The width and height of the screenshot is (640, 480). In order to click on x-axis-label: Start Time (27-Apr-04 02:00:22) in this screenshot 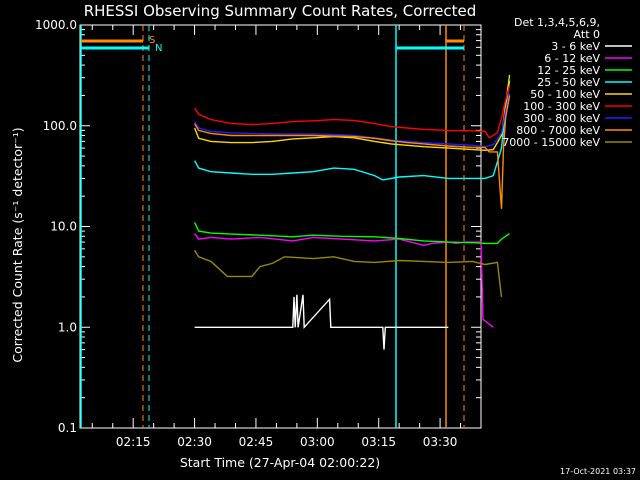, I will do `click(280, 462)`.